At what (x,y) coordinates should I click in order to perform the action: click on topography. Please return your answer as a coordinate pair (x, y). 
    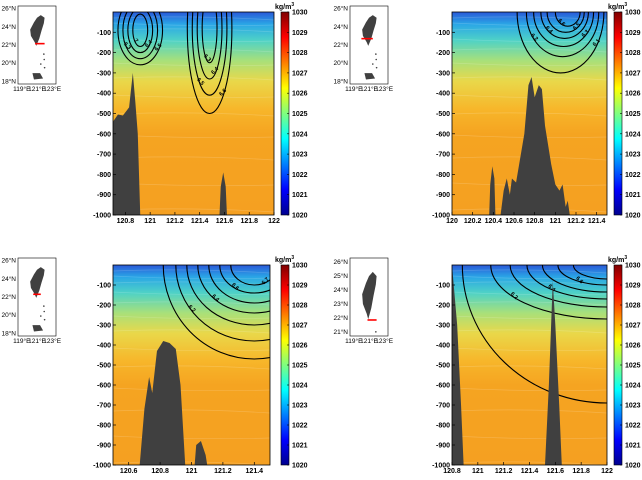
    Looking at the image, I should click on (173, 403).